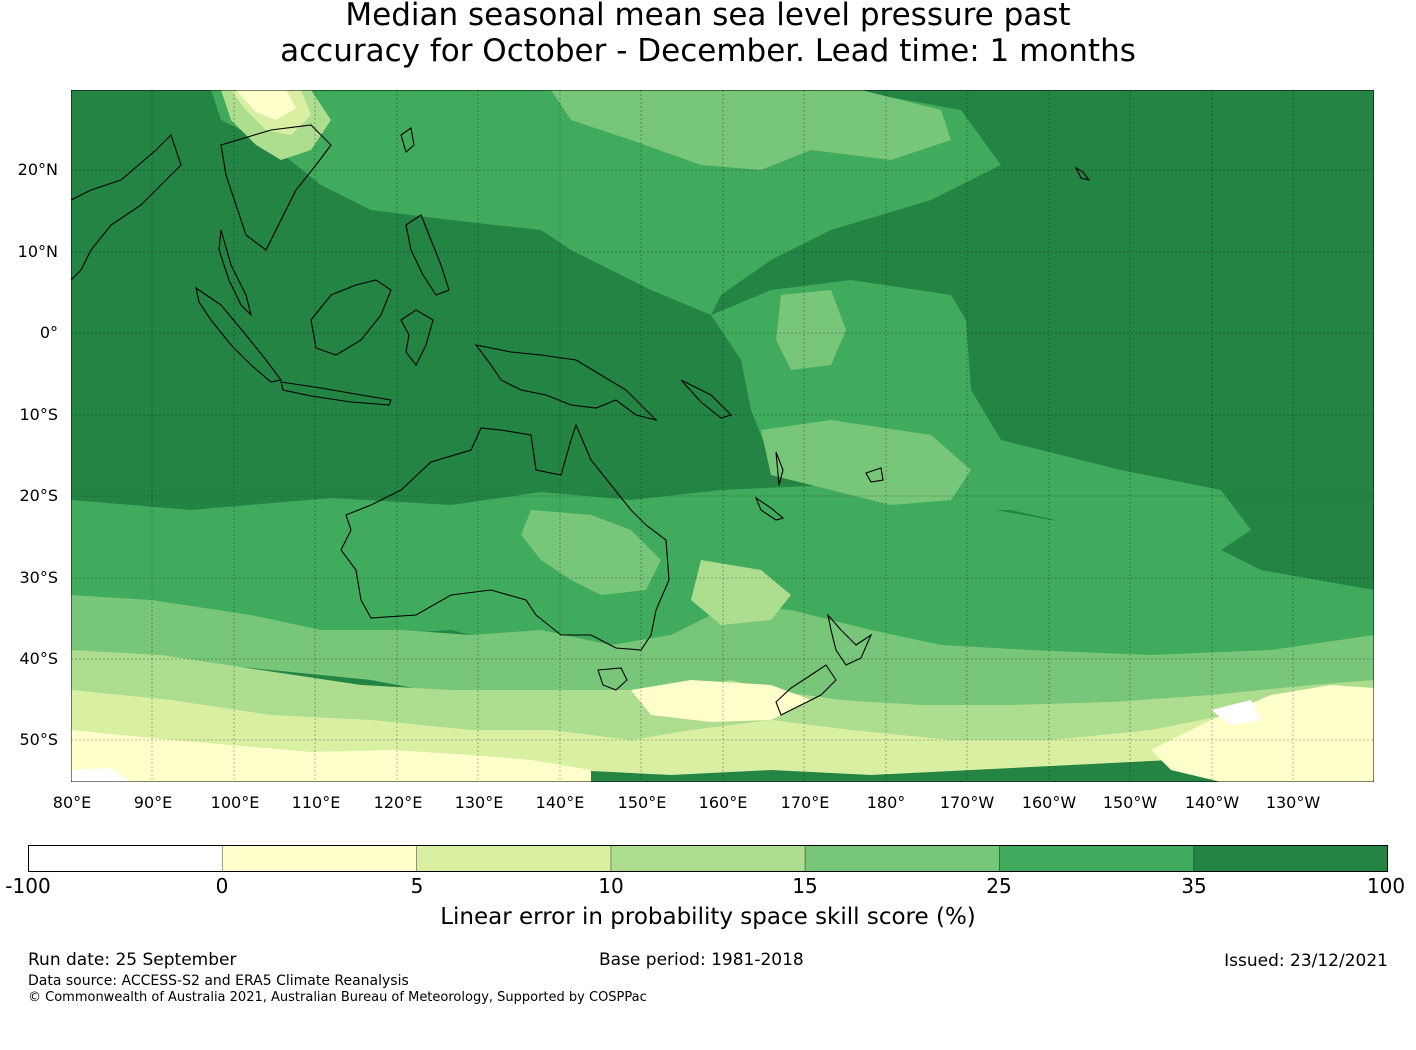 The height and width of the screenshot is (1050, 1416). I want to click on coastline-sumatra, so click(238, 334).